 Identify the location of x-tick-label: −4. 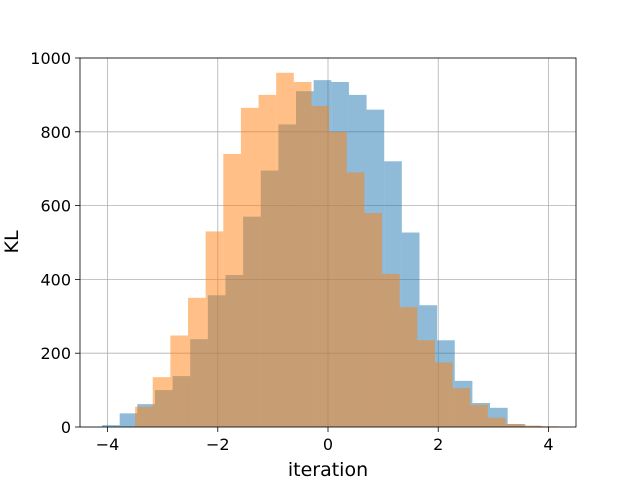
(108, 444).